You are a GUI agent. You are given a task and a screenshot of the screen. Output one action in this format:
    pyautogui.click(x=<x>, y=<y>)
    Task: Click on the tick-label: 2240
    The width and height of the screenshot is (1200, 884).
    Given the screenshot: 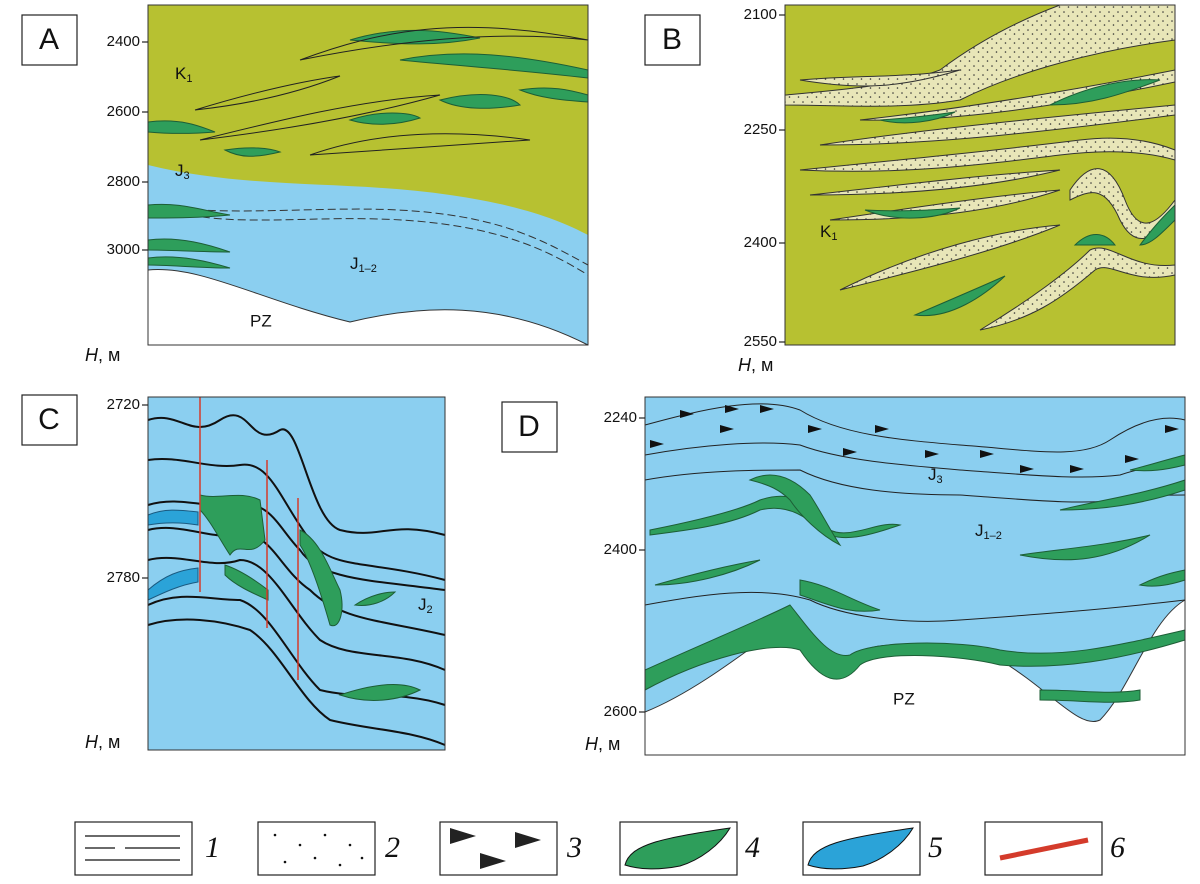 What is the action you would take?
    pyautogui.click(x=620, y=417)
    